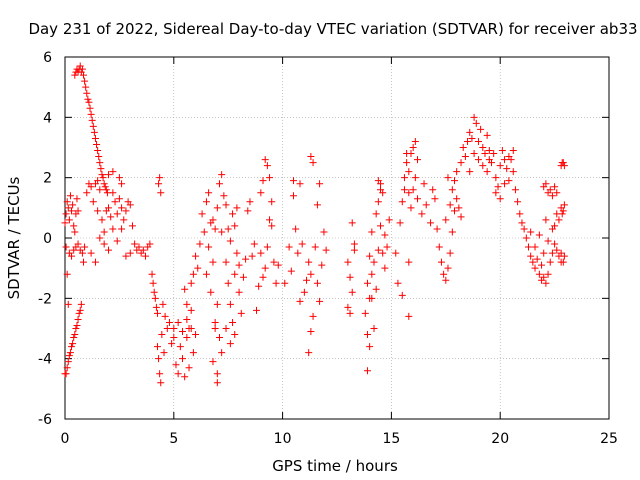 The image size is (640, 480). What do you see at coordinates (47, 179) in the screenshot?
I see `y-tick-label: 2` at bounding box center [47, 179].